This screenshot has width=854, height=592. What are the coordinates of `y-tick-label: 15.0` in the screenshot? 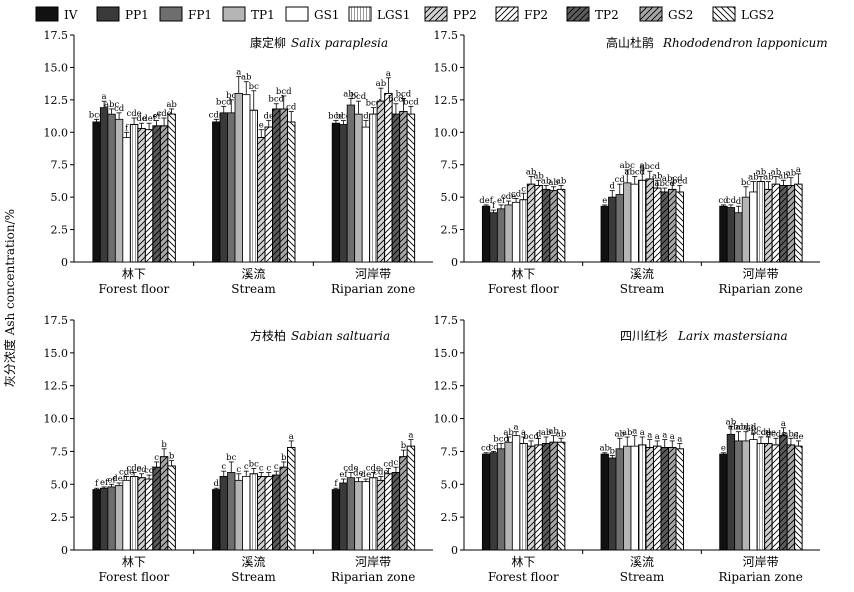 It's located at (446, 353).